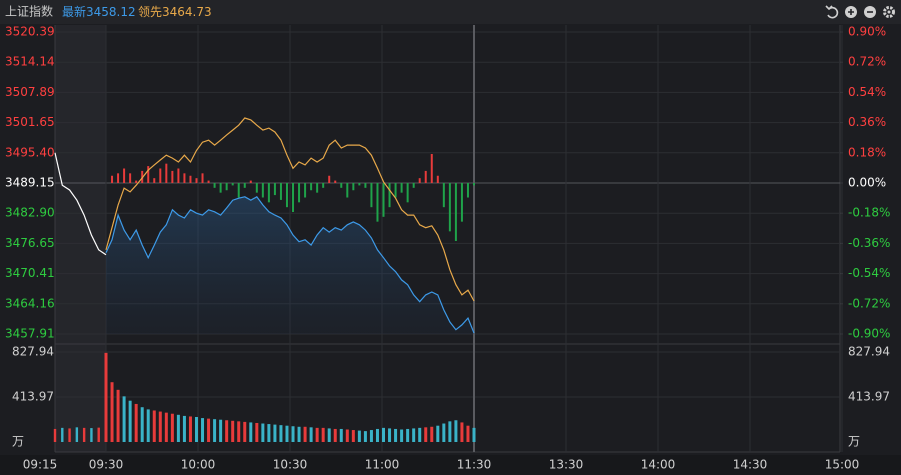 The image size is (901, 475). I want to click on toolbar, so click(860, 12).